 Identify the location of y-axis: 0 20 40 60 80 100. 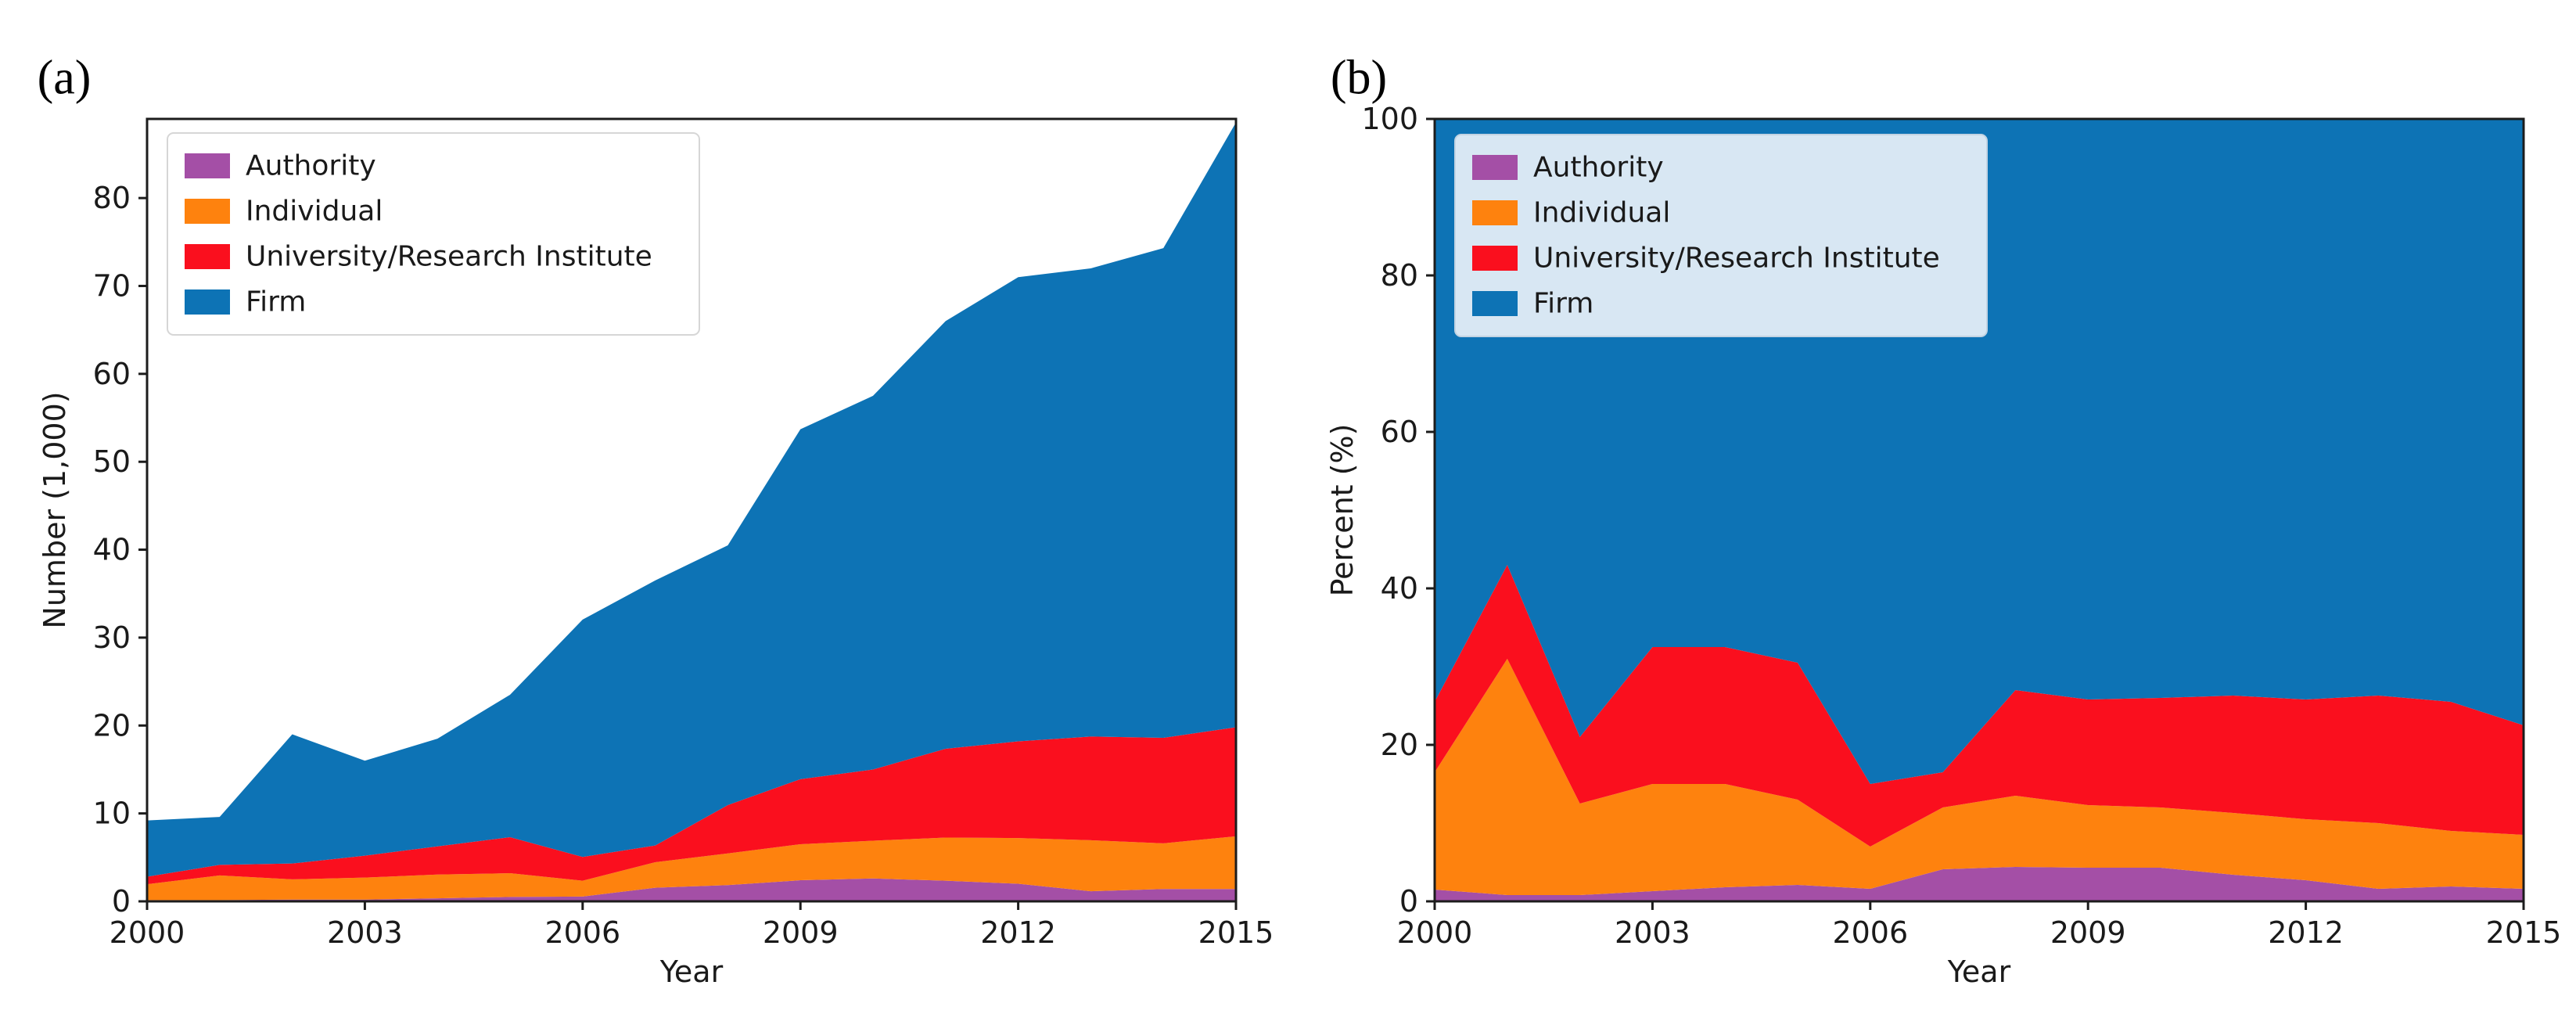
(1398, 511).